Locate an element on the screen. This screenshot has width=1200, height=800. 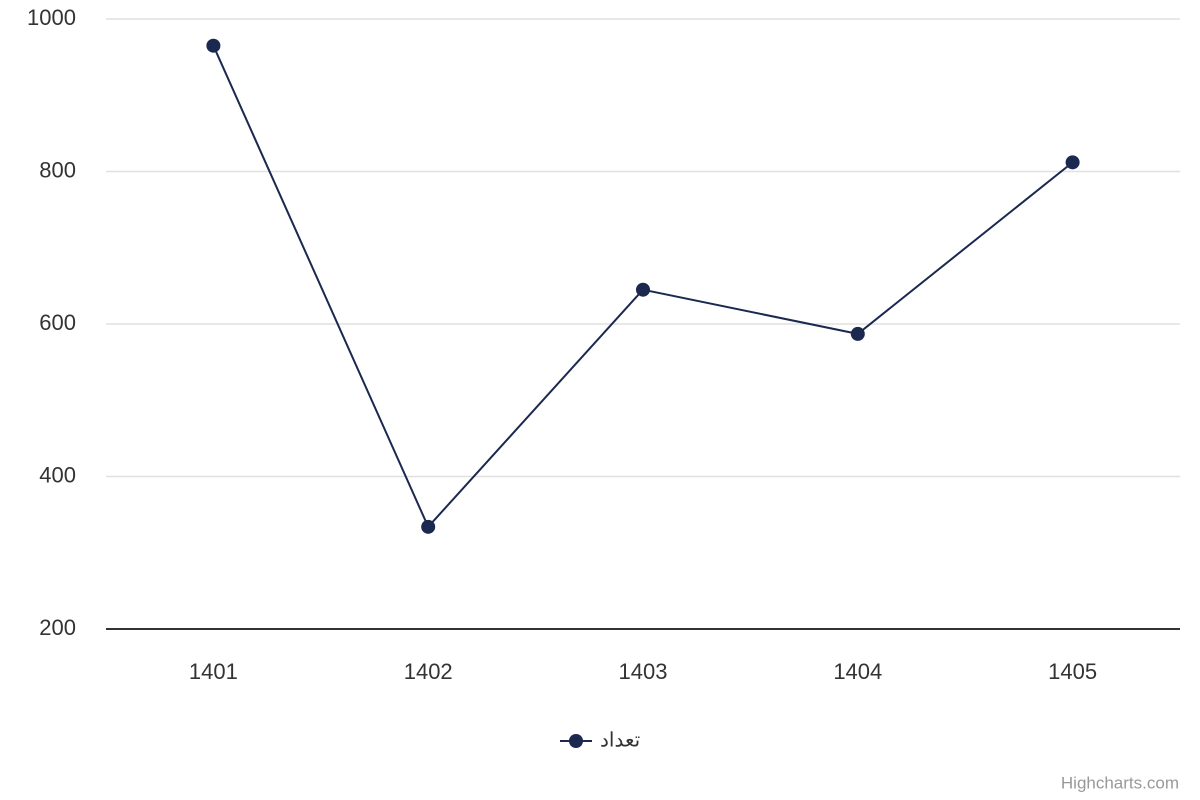
x-tick-label: 1402 is located at coordinates (428, 671).